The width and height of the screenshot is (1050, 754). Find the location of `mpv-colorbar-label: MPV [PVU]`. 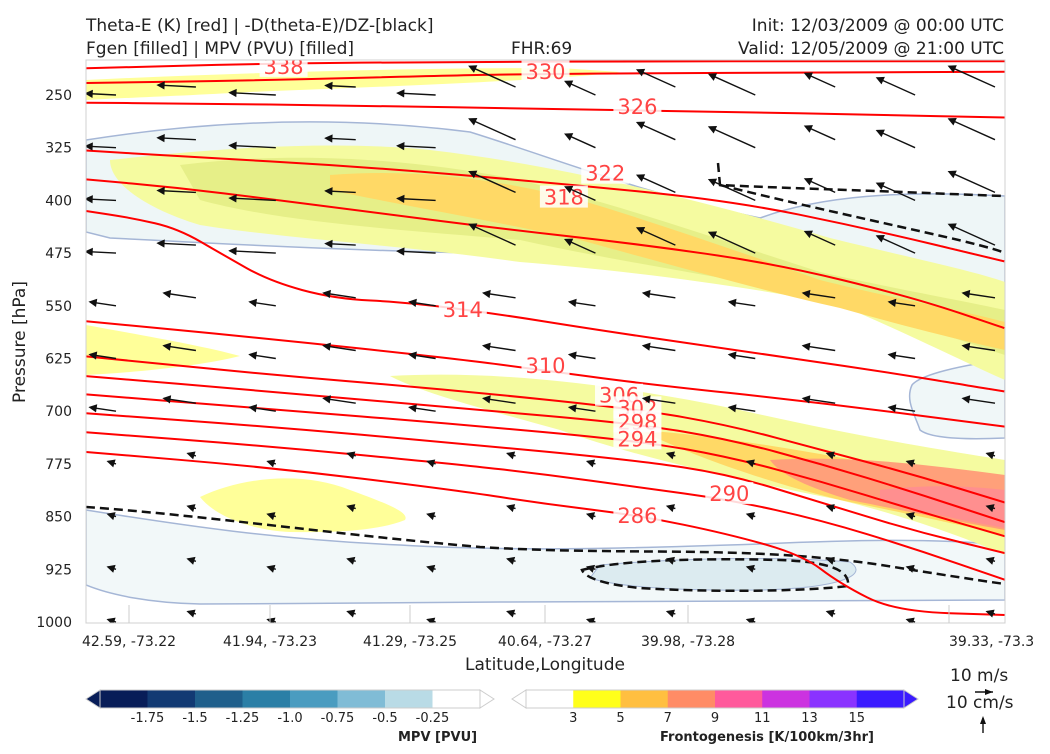

mpv-colorbar-label: MPV [PVU] is located at coordinates (437, 737).